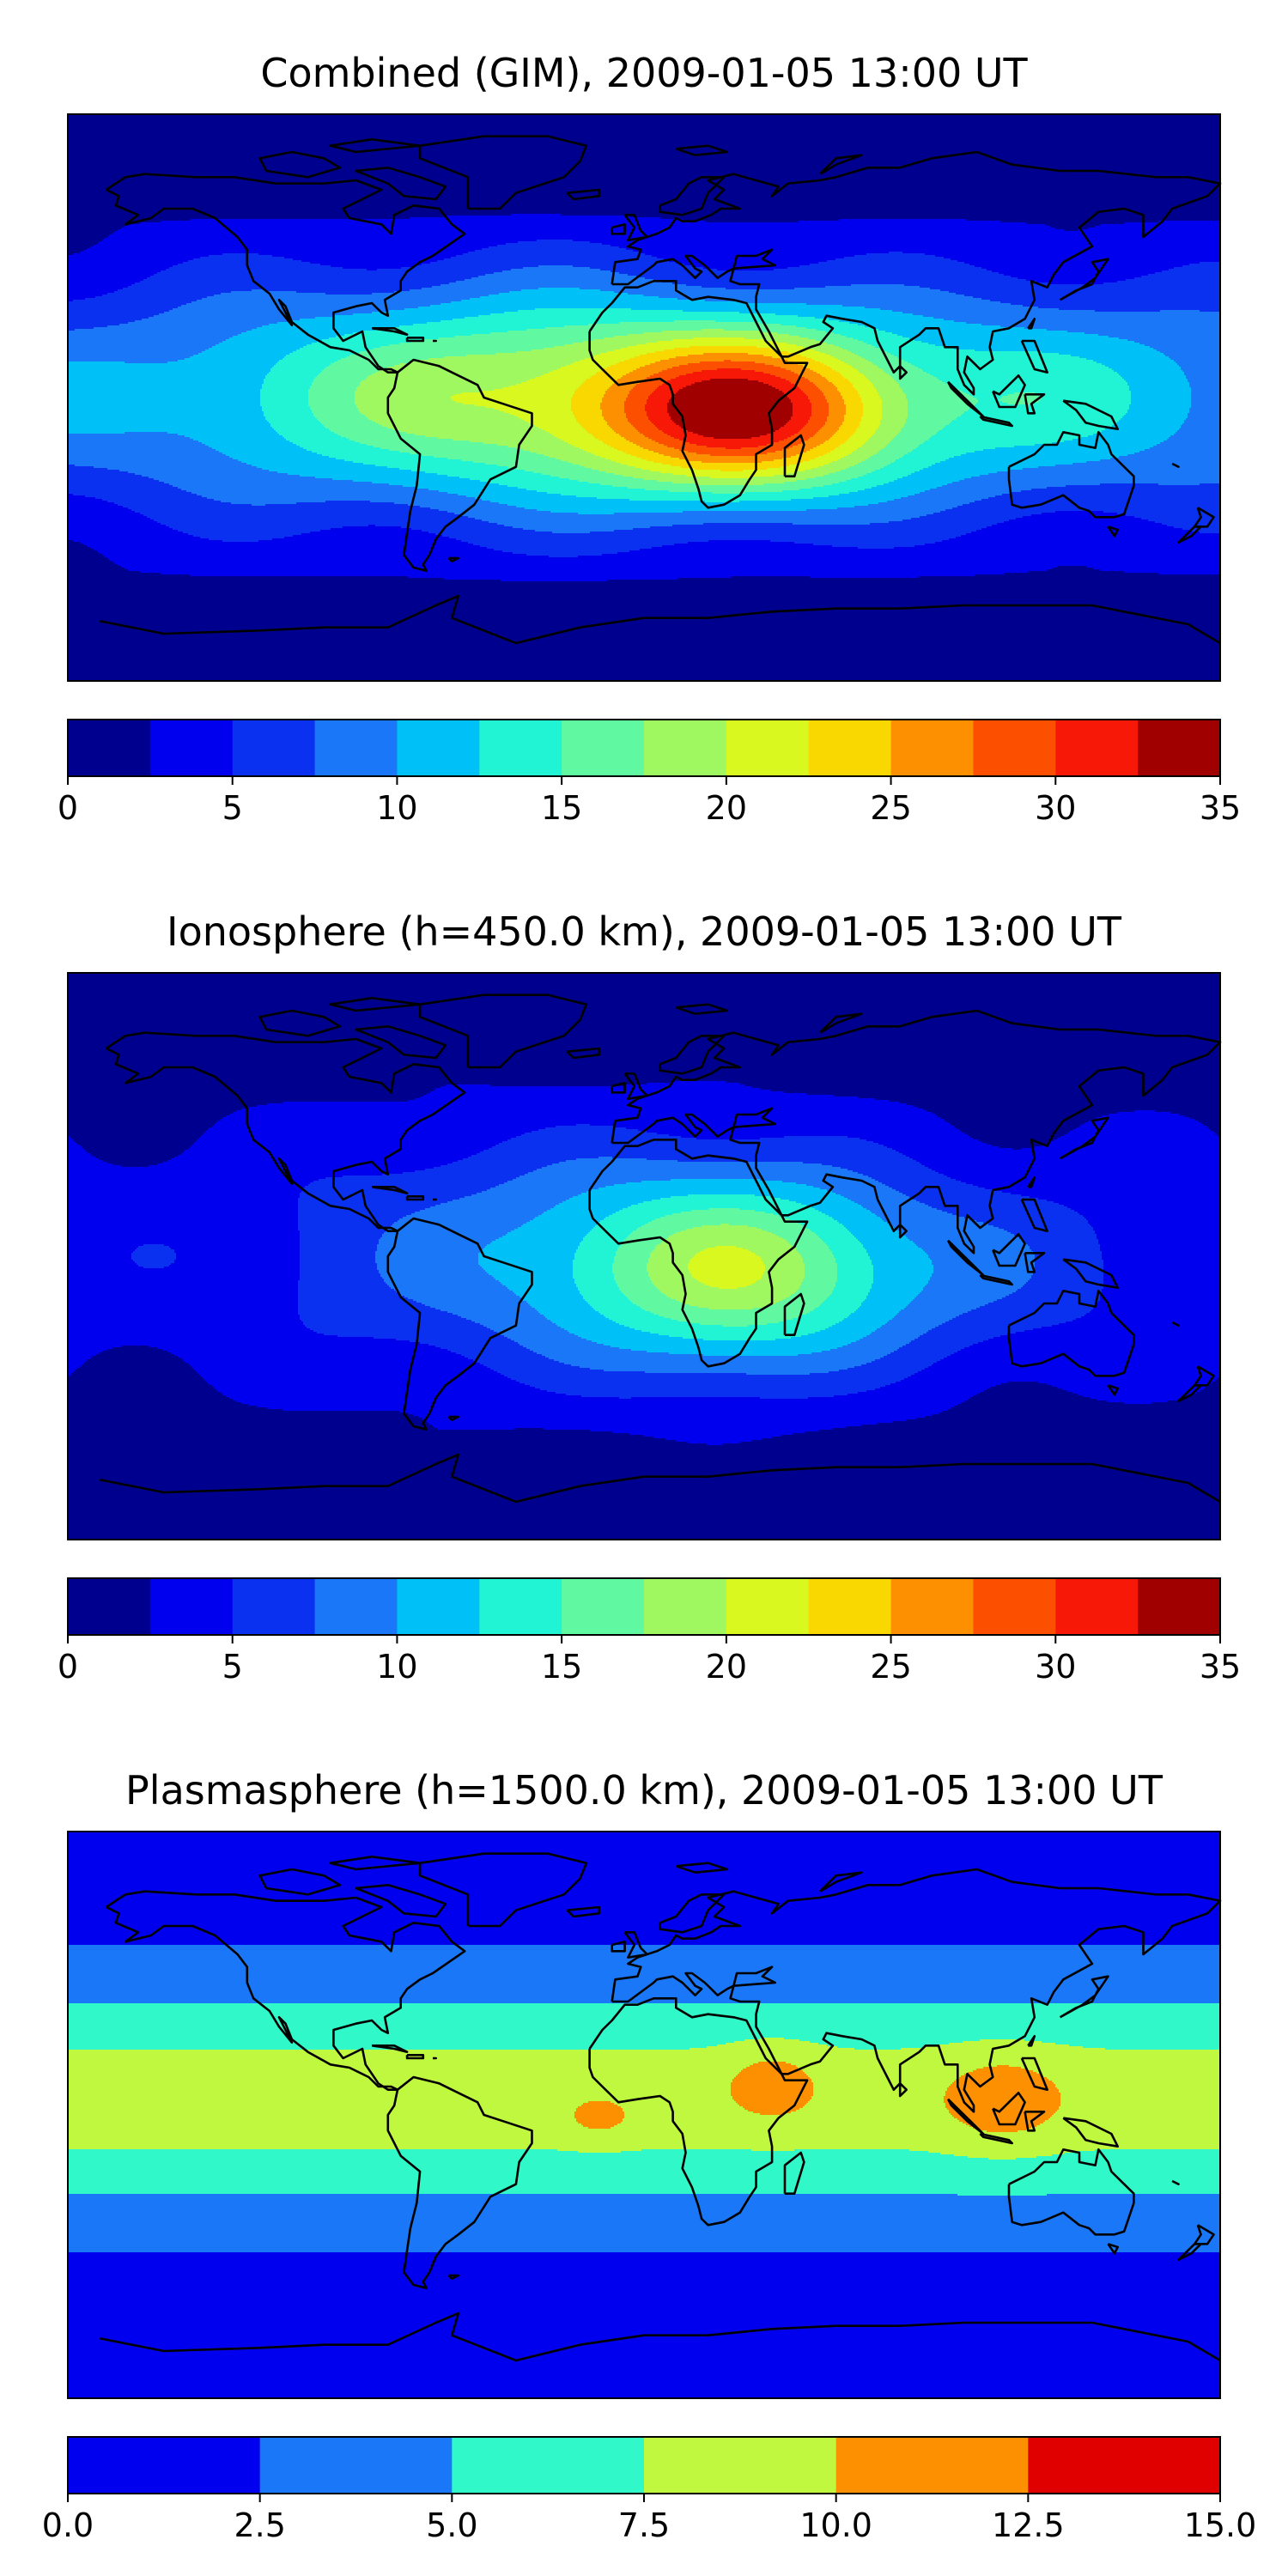  Describe the element at coordinates (561, 808) in the screenshot. I see `colorbar-tick-label: 15` at that location.